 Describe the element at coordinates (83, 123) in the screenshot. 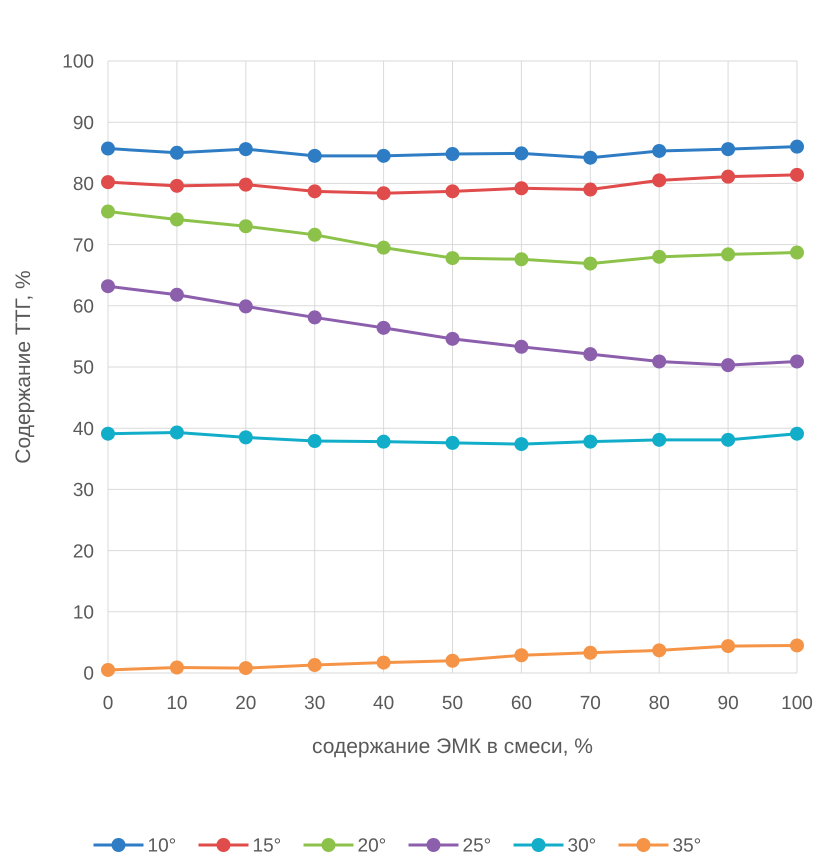

I see `y-tick-label: 90` at that location.